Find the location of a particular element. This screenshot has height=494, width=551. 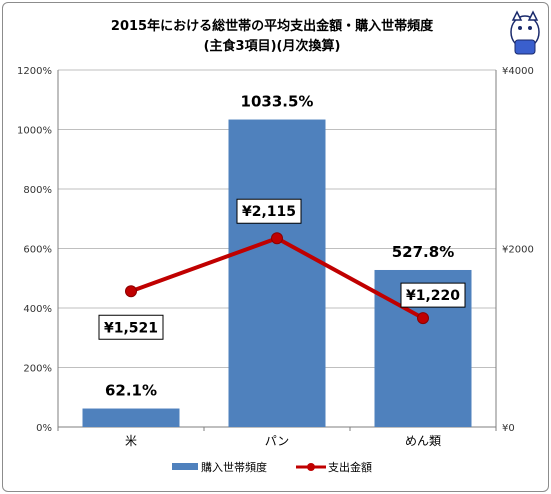

left-tick-label: 600% is located at coordinates (37, 250).